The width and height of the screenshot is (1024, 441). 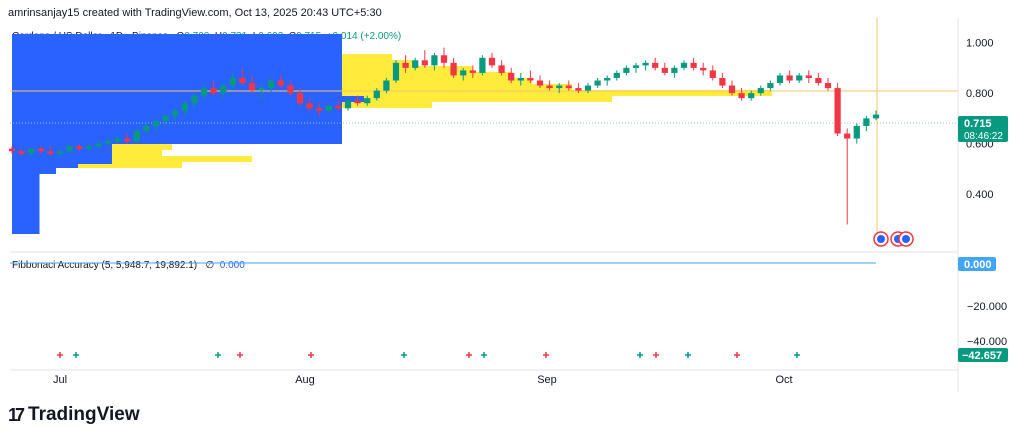 What do you see at coordinates (90, 36) in the screenshot?
I see `symbol-name: Cardano / US Dollar · 1D · Binance` at bounding box center [90, 36].